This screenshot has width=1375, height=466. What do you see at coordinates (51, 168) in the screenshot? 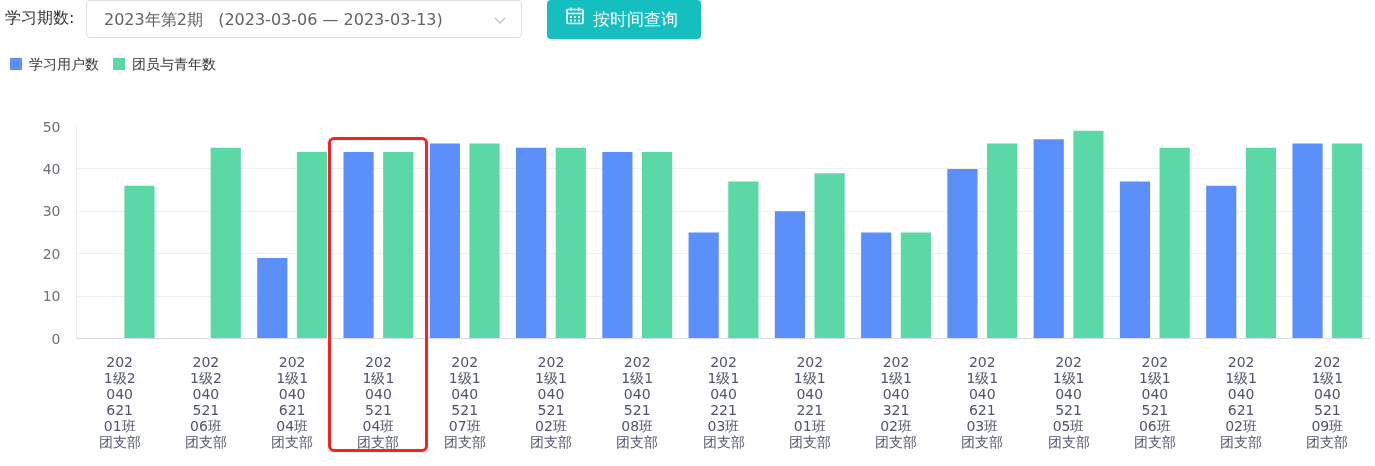
I see `y-tick-label: 40` at bounding box center [51, 168].